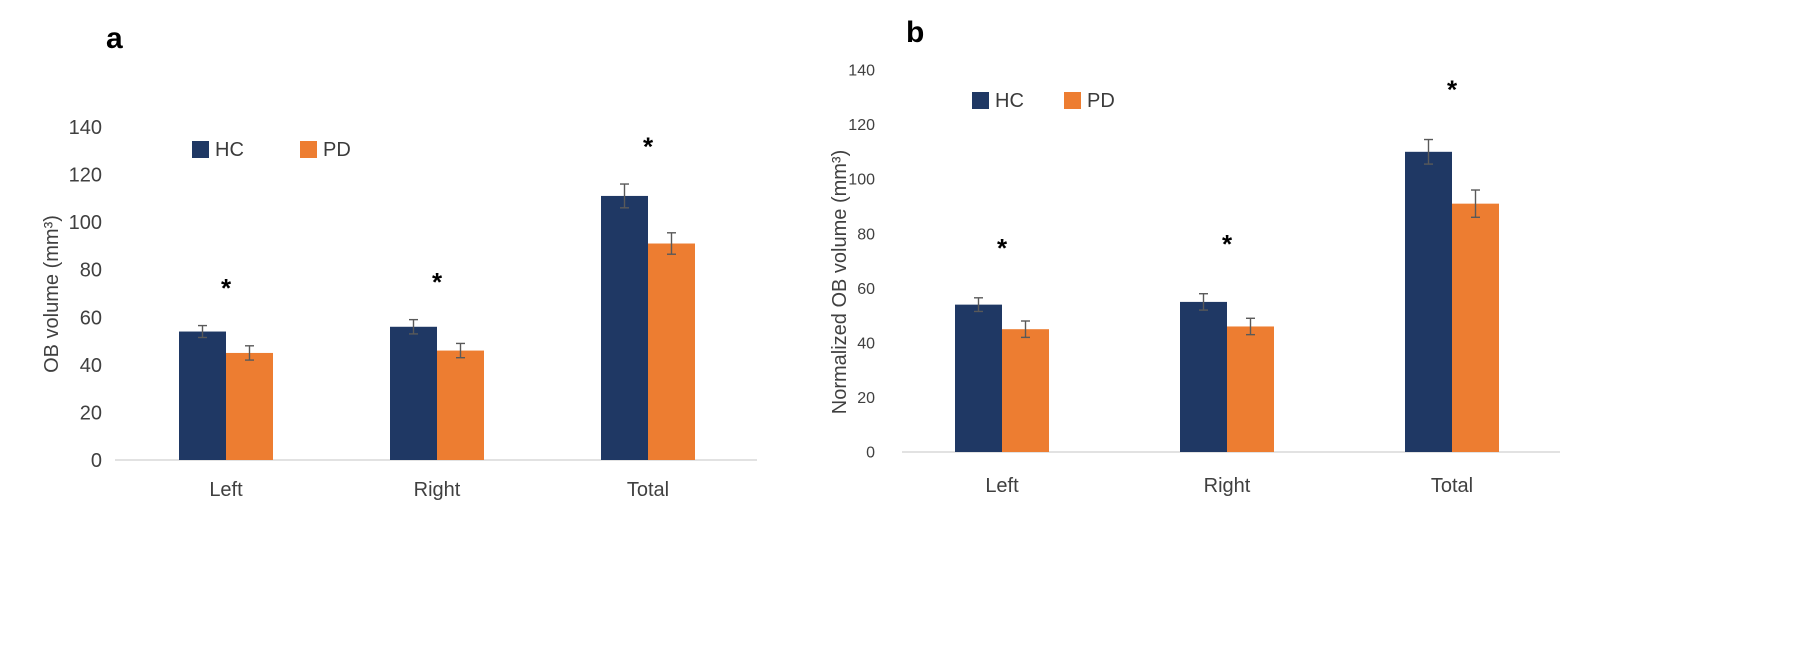 The height and width of the screenshot is (660, 1810). Describe the element at coordinates (52, 294) in the screenshot. I see `y-axis-title: OB volume (mm³)` at that location.